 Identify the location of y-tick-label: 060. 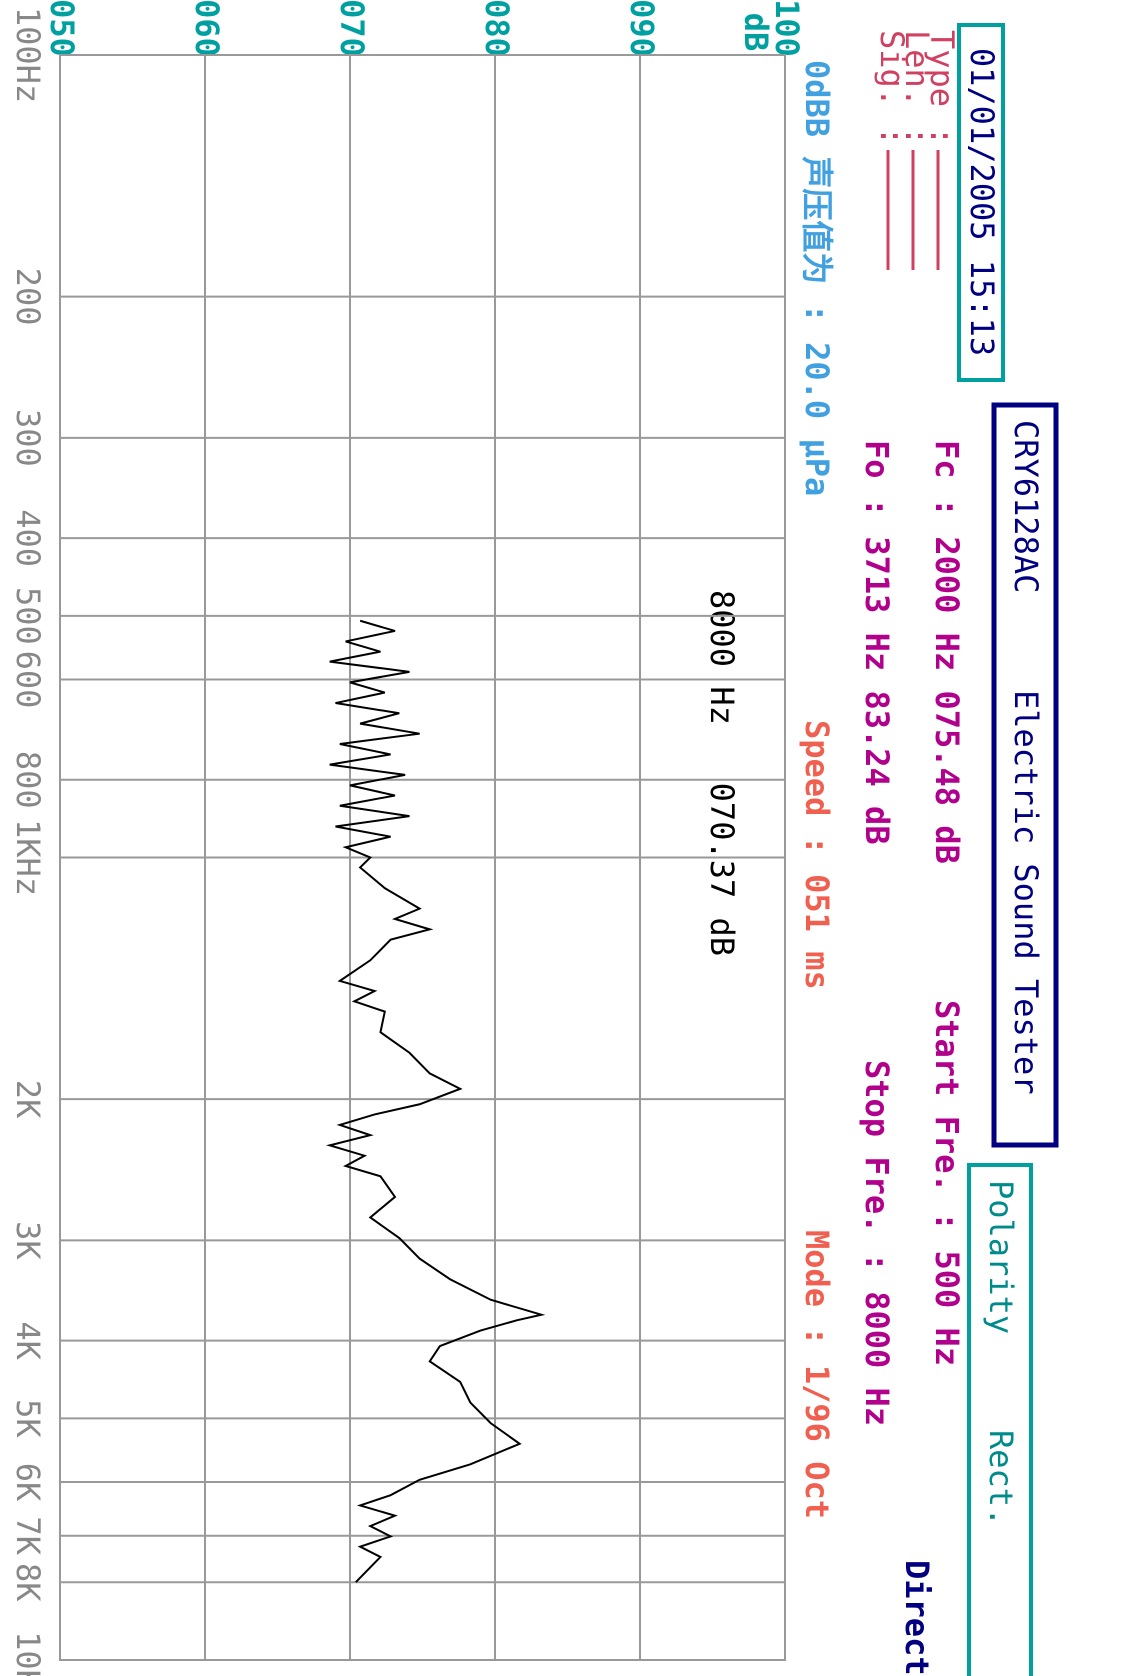
(207, 28).